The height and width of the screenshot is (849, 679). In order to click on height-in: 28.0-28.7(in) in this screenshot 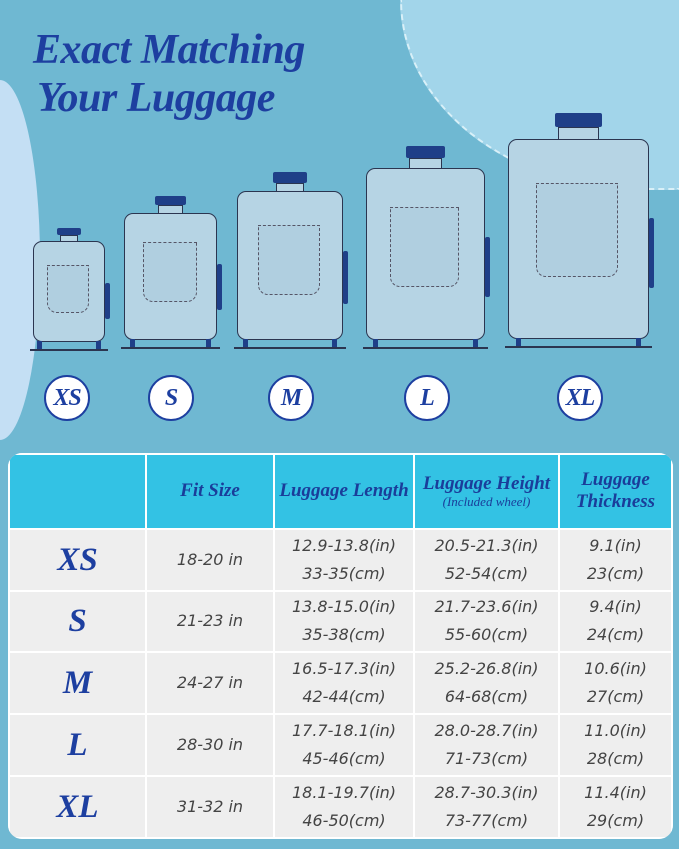, I will do `click(486, 731)`.